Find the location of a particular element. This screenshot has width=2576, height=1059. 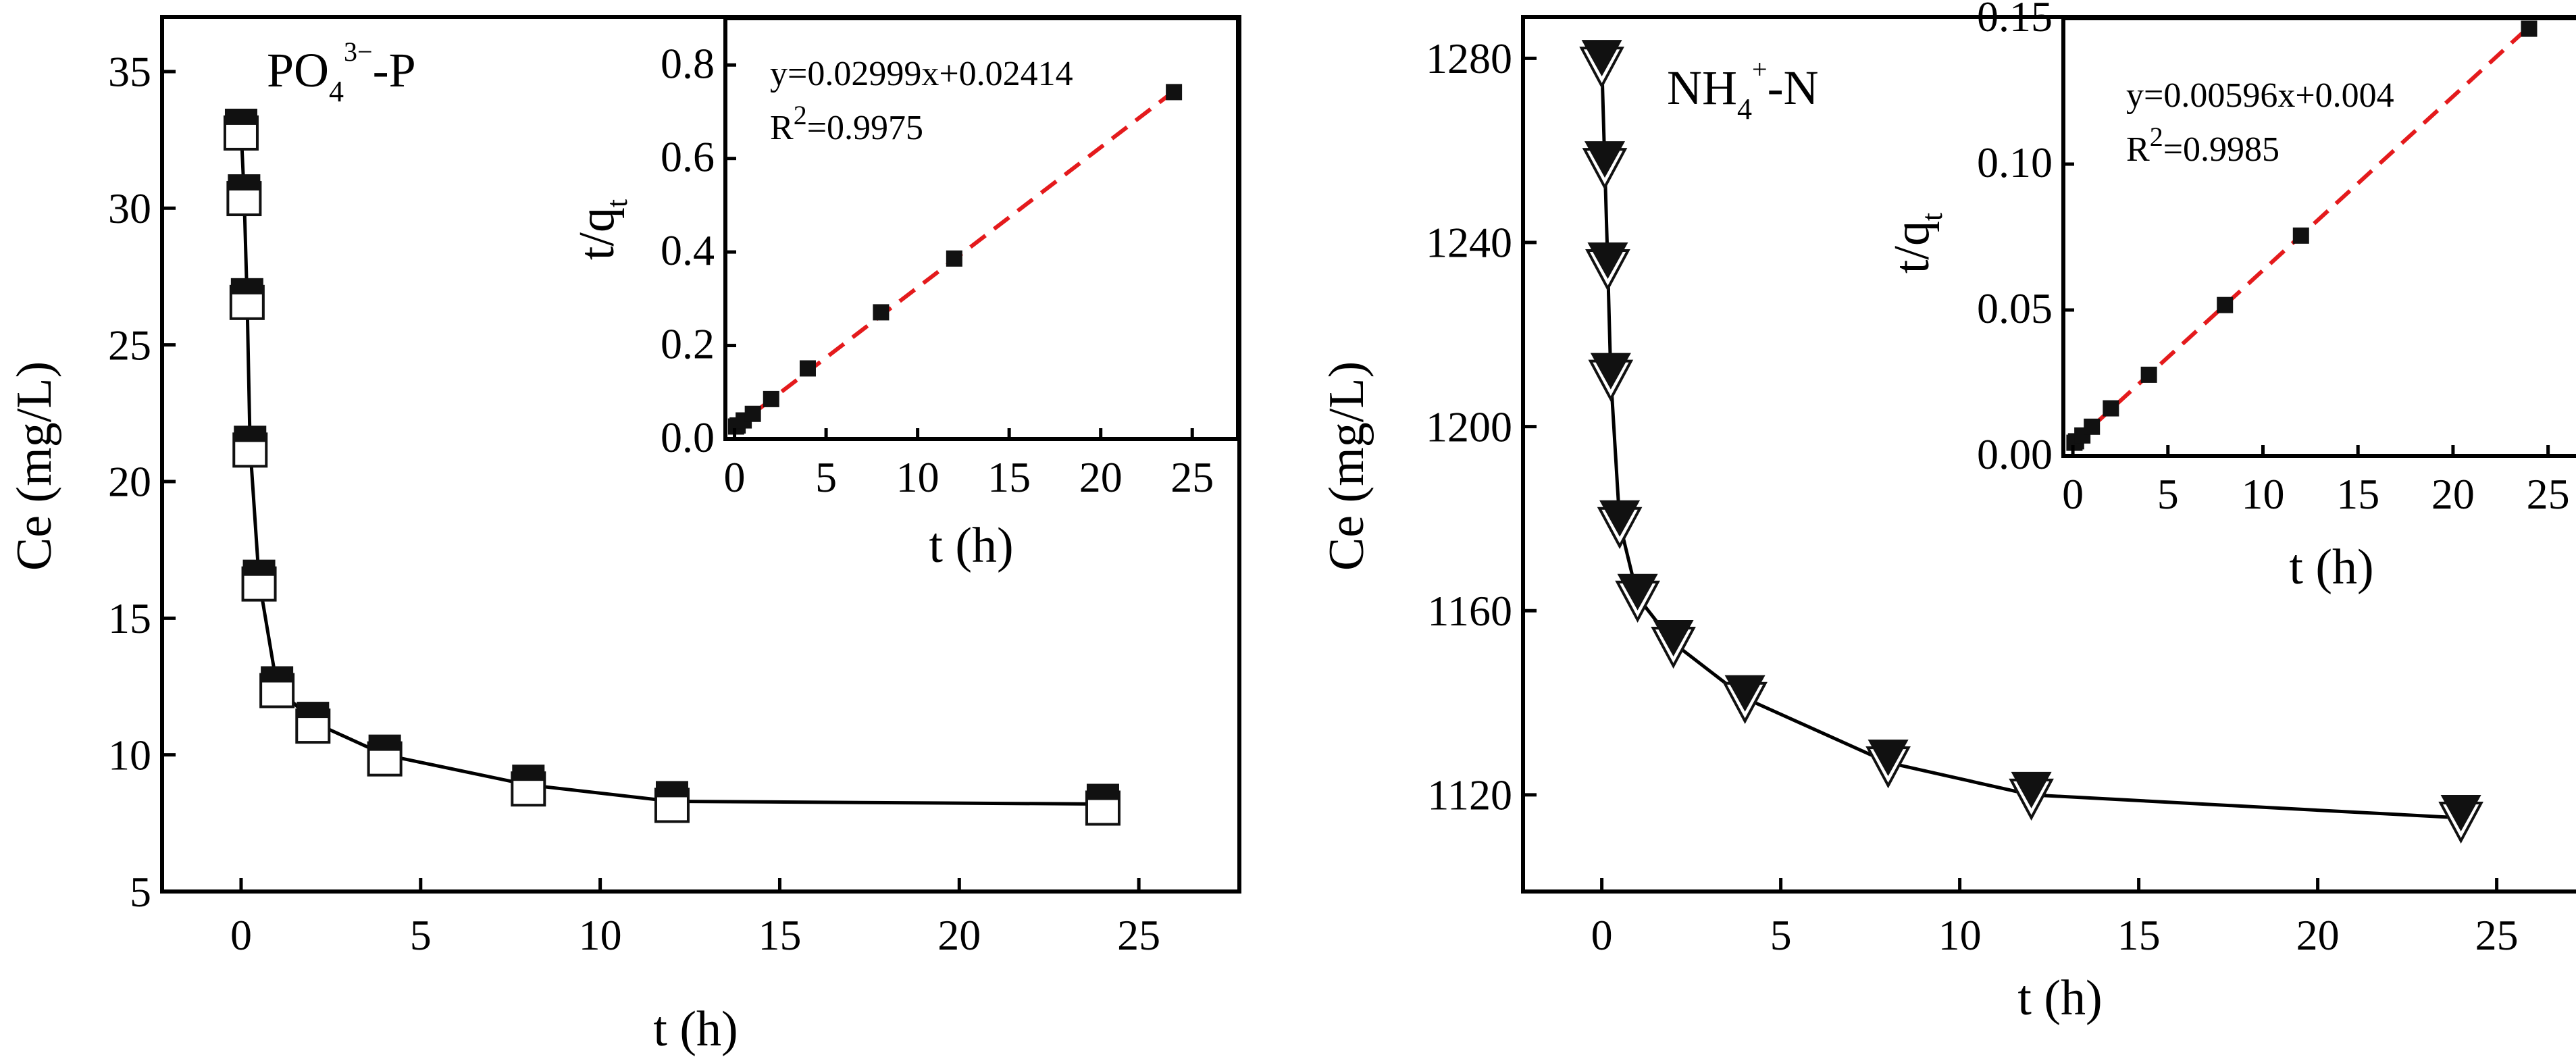

phosphate-main-xtick-label-2: 10 is located at coordinates (600, 935).